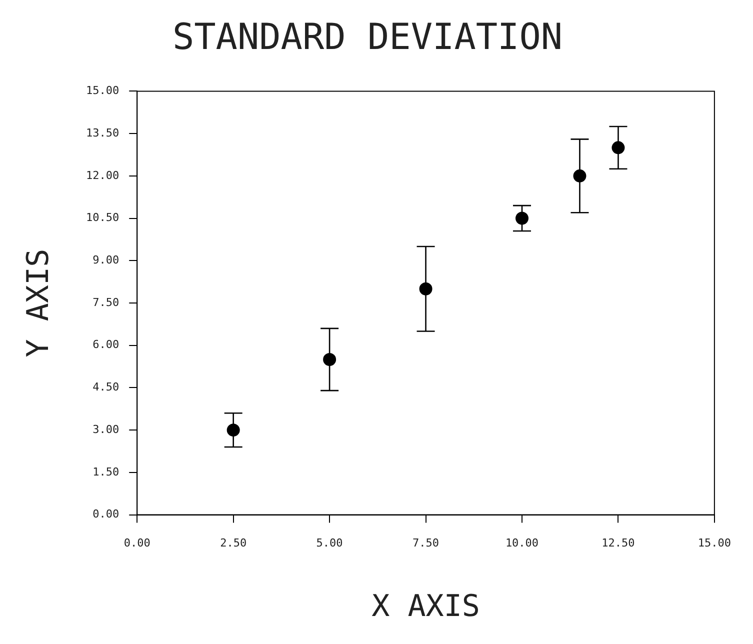 This screenshot has height=644, width=753. What do you see at coordinates (329, 543) in the screenshot?
I see `x-tick-label: 5.00` at bounding box center [329, 543].